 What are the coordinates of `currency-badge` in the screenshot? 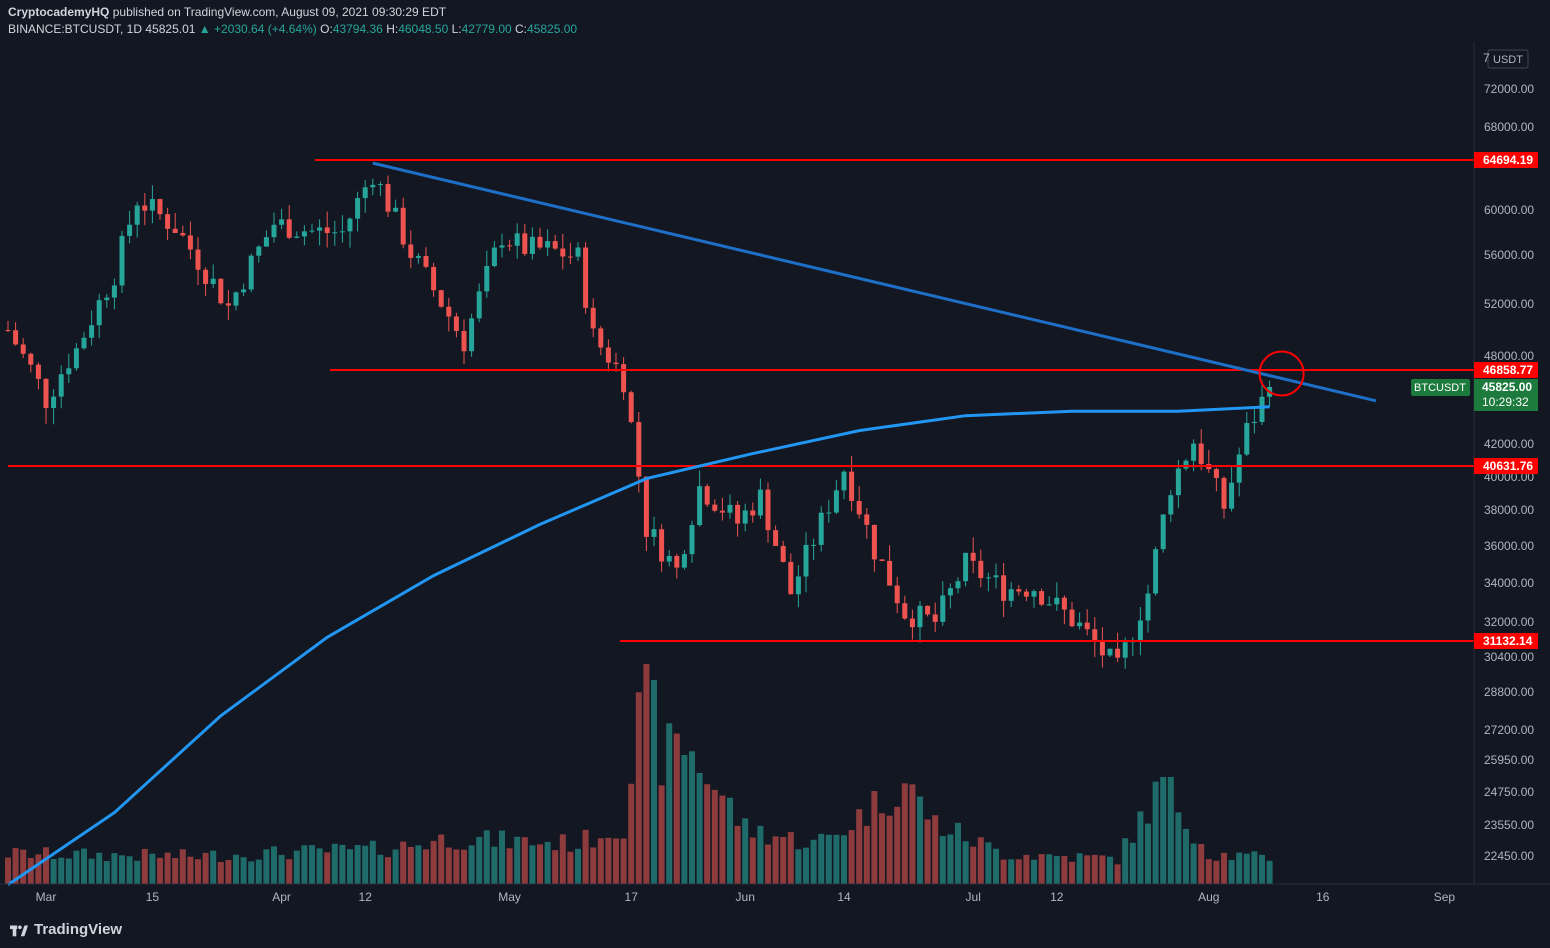 It's located at (1508, 59).